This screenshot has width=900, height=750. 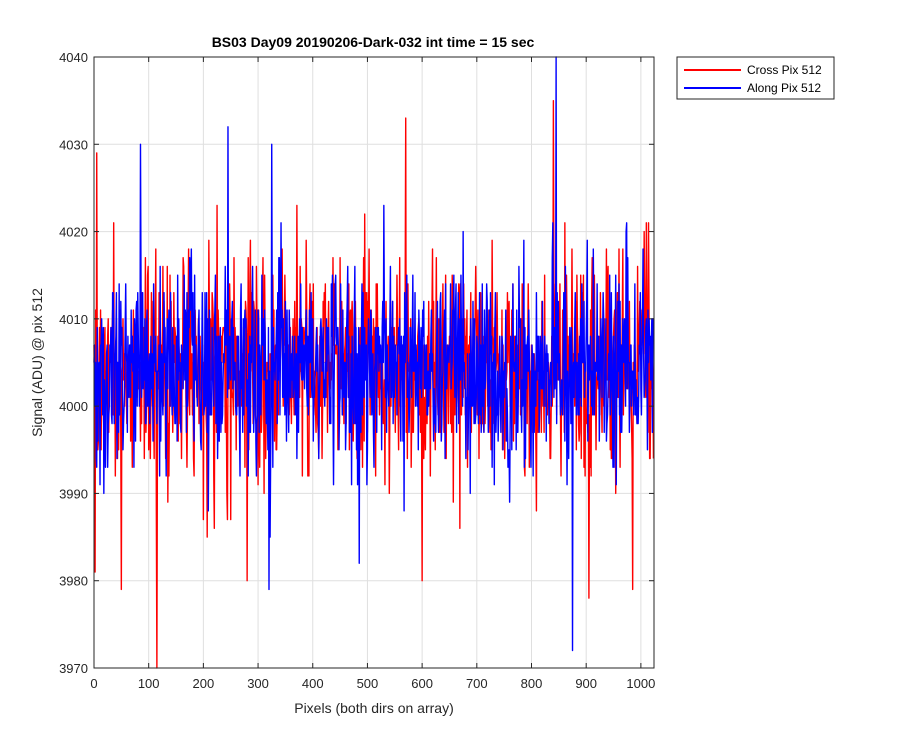 I want to click on y-tick-label: 4000, so click(x=73, y=406).